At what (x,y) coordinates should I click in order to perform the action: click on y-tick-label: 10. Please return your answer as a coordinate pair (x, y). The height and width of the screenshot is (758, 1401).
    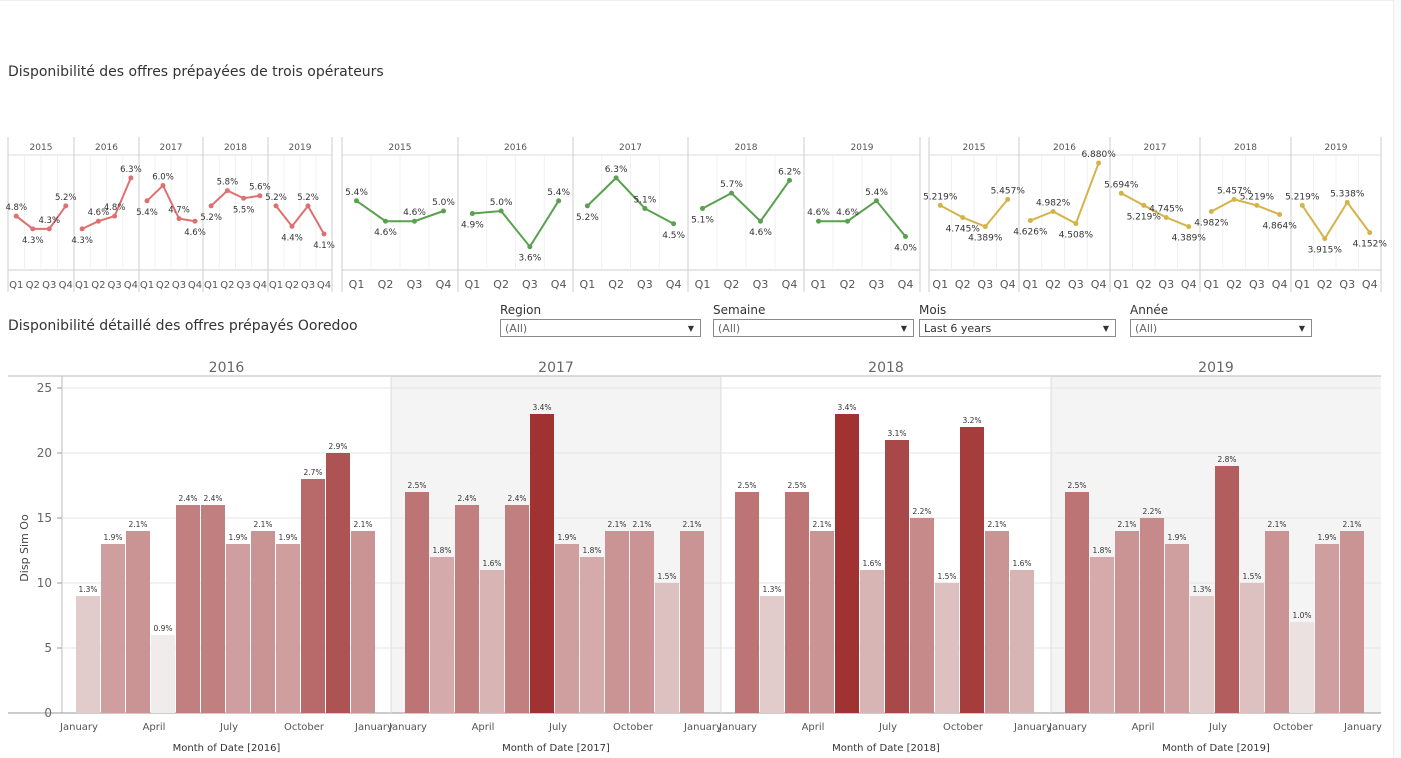
    Looking at the image, I should click on (44, 583).